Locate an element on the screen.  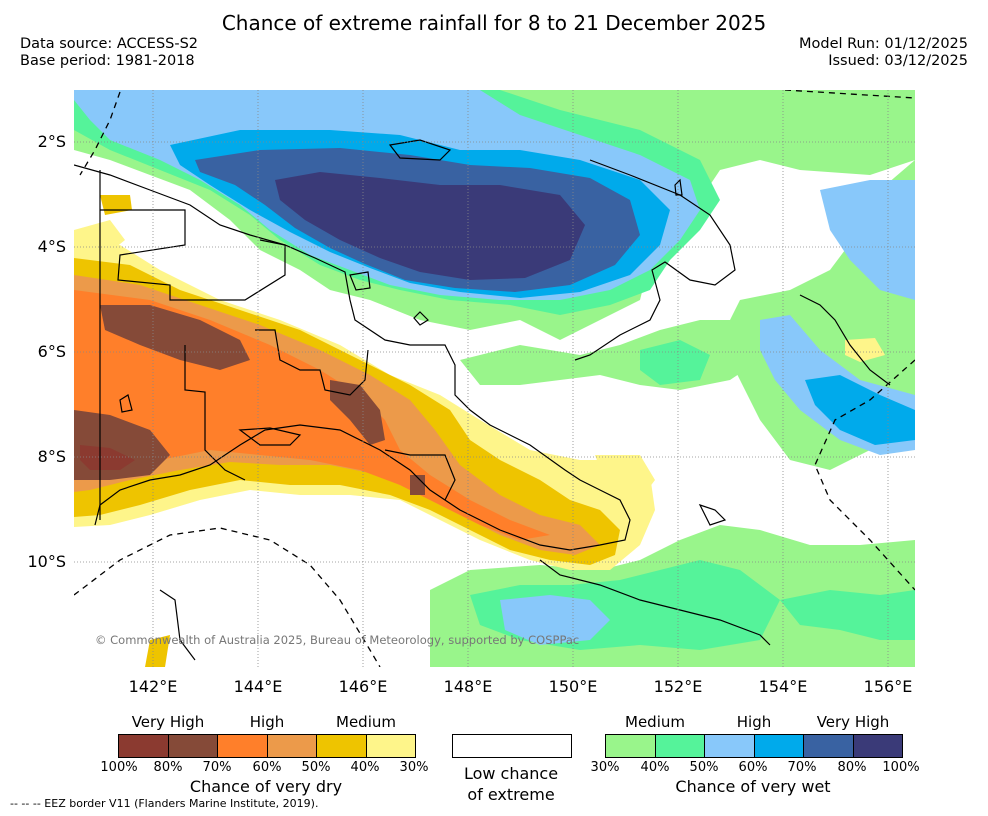
model-run: Model Run: 01/12/2025 is located at coordinates (883, 44).